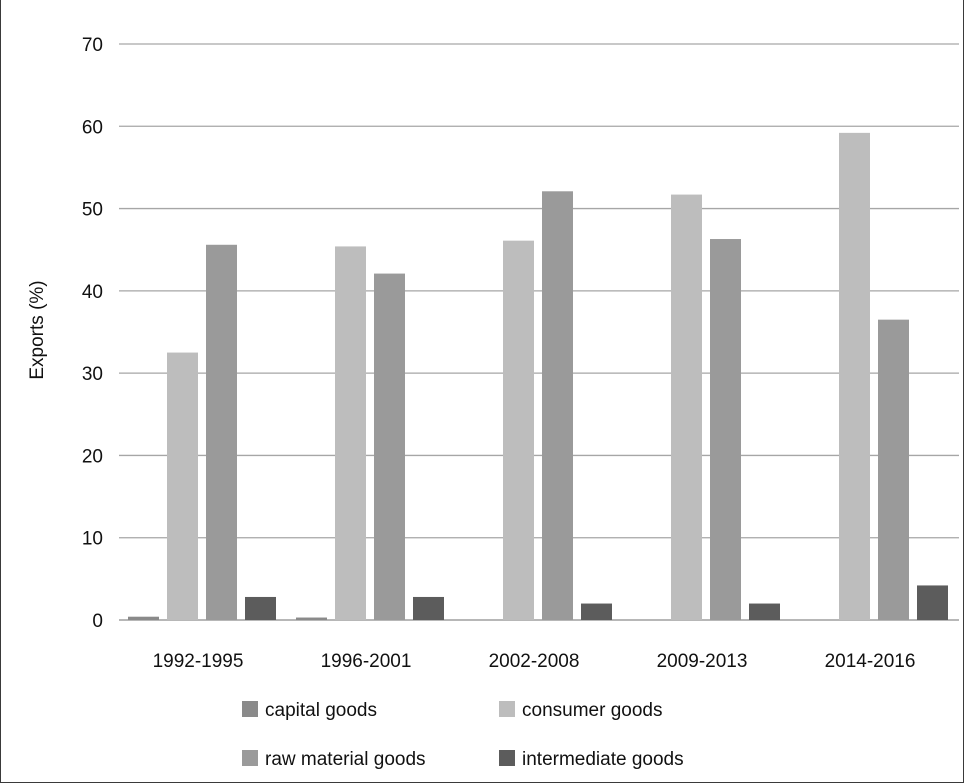 This screenshot has height=784, width=964. I want to click on legend-item: raw material goods, so click(334, 759).